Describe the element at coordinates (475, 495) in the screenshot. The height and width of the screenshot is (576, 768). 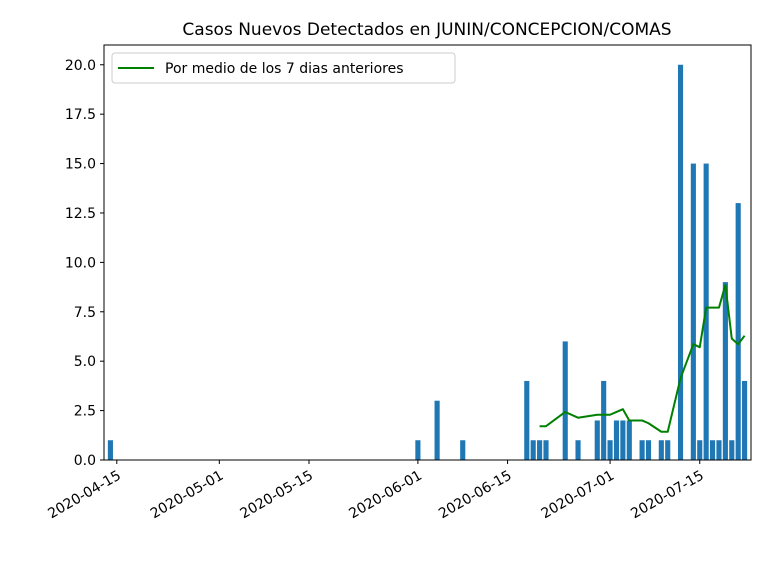
I see `x-tick-label: 2020-06-15` at that location.